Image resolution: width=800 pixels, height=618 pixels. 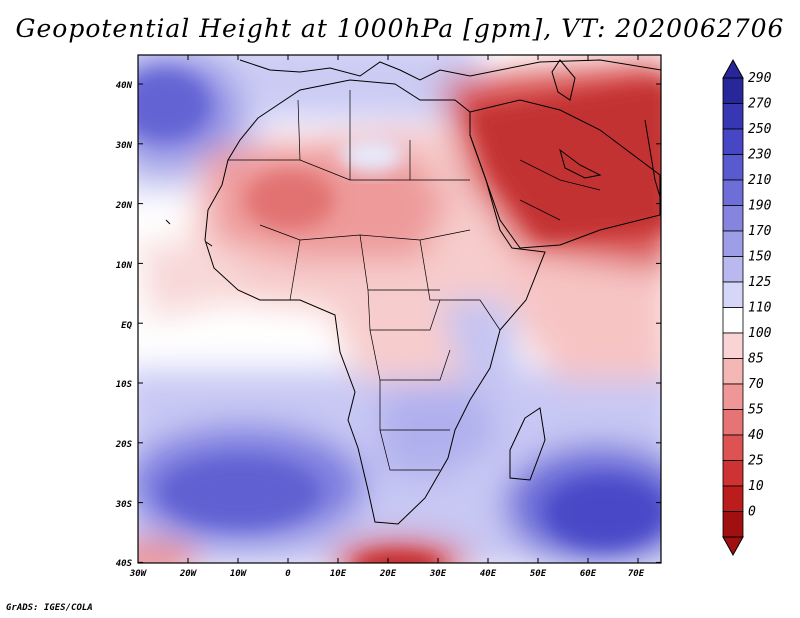 I want to click on colorbar-label: 40, so click(x=756, y=435).